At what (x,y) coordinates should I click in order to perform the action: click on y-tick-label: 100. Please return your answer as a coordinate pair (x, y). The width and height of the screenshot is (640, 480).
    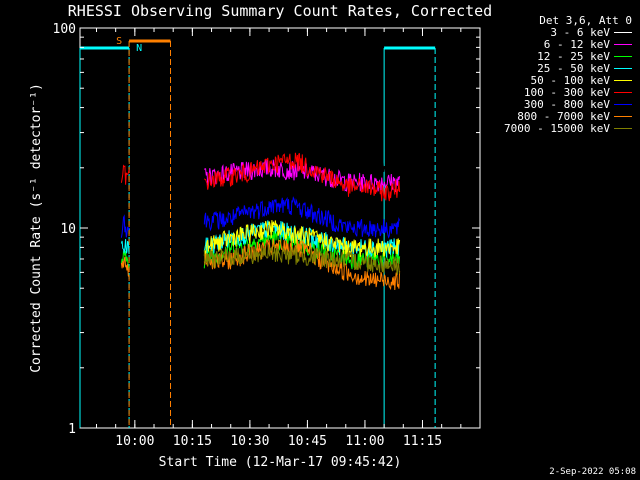
    Looking at the image, I should click on (64, 29).